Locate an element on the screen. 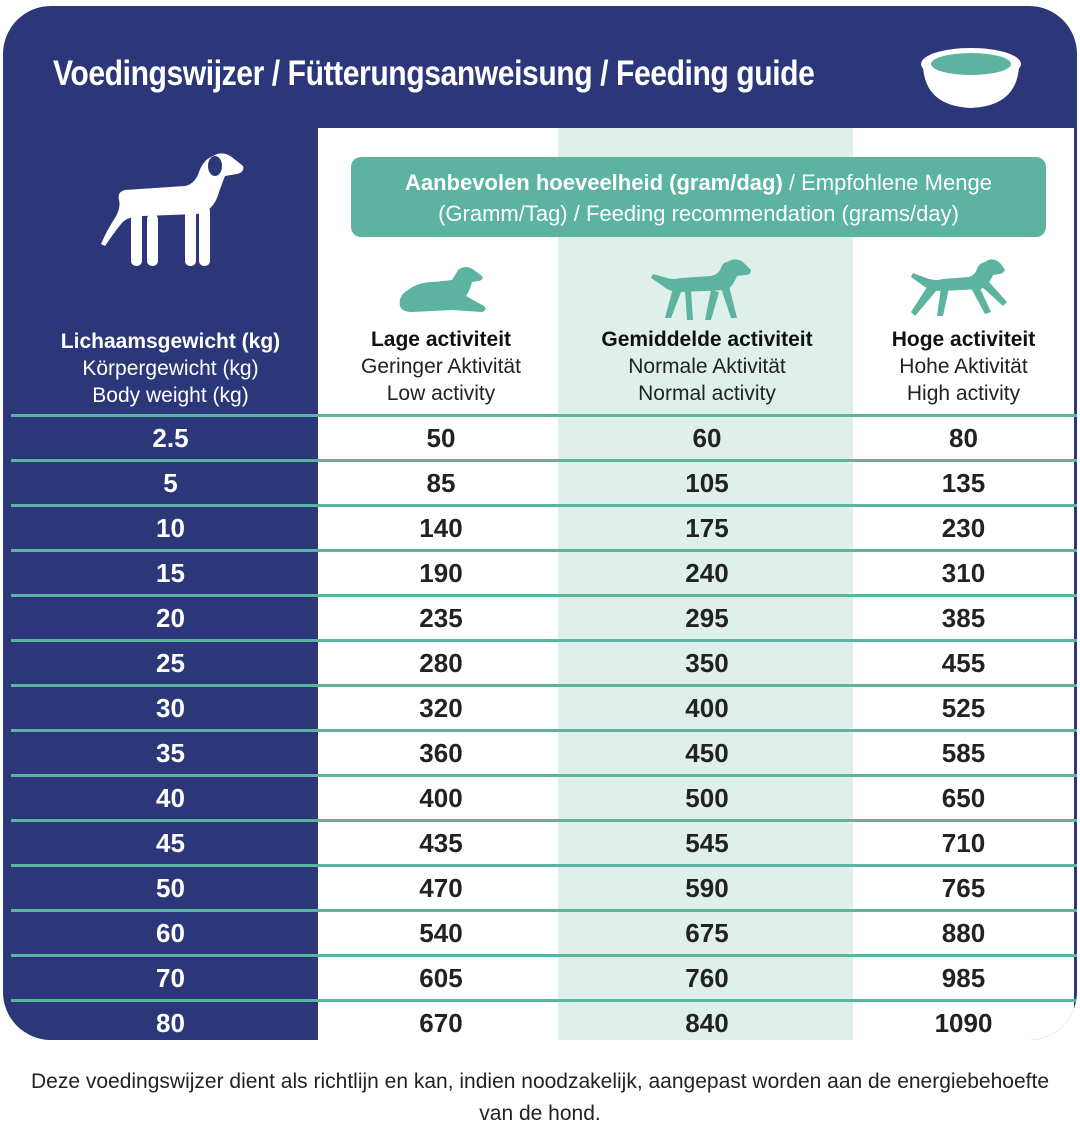  table-row: 45 435 545 710 is located at coordinates (540, 841).